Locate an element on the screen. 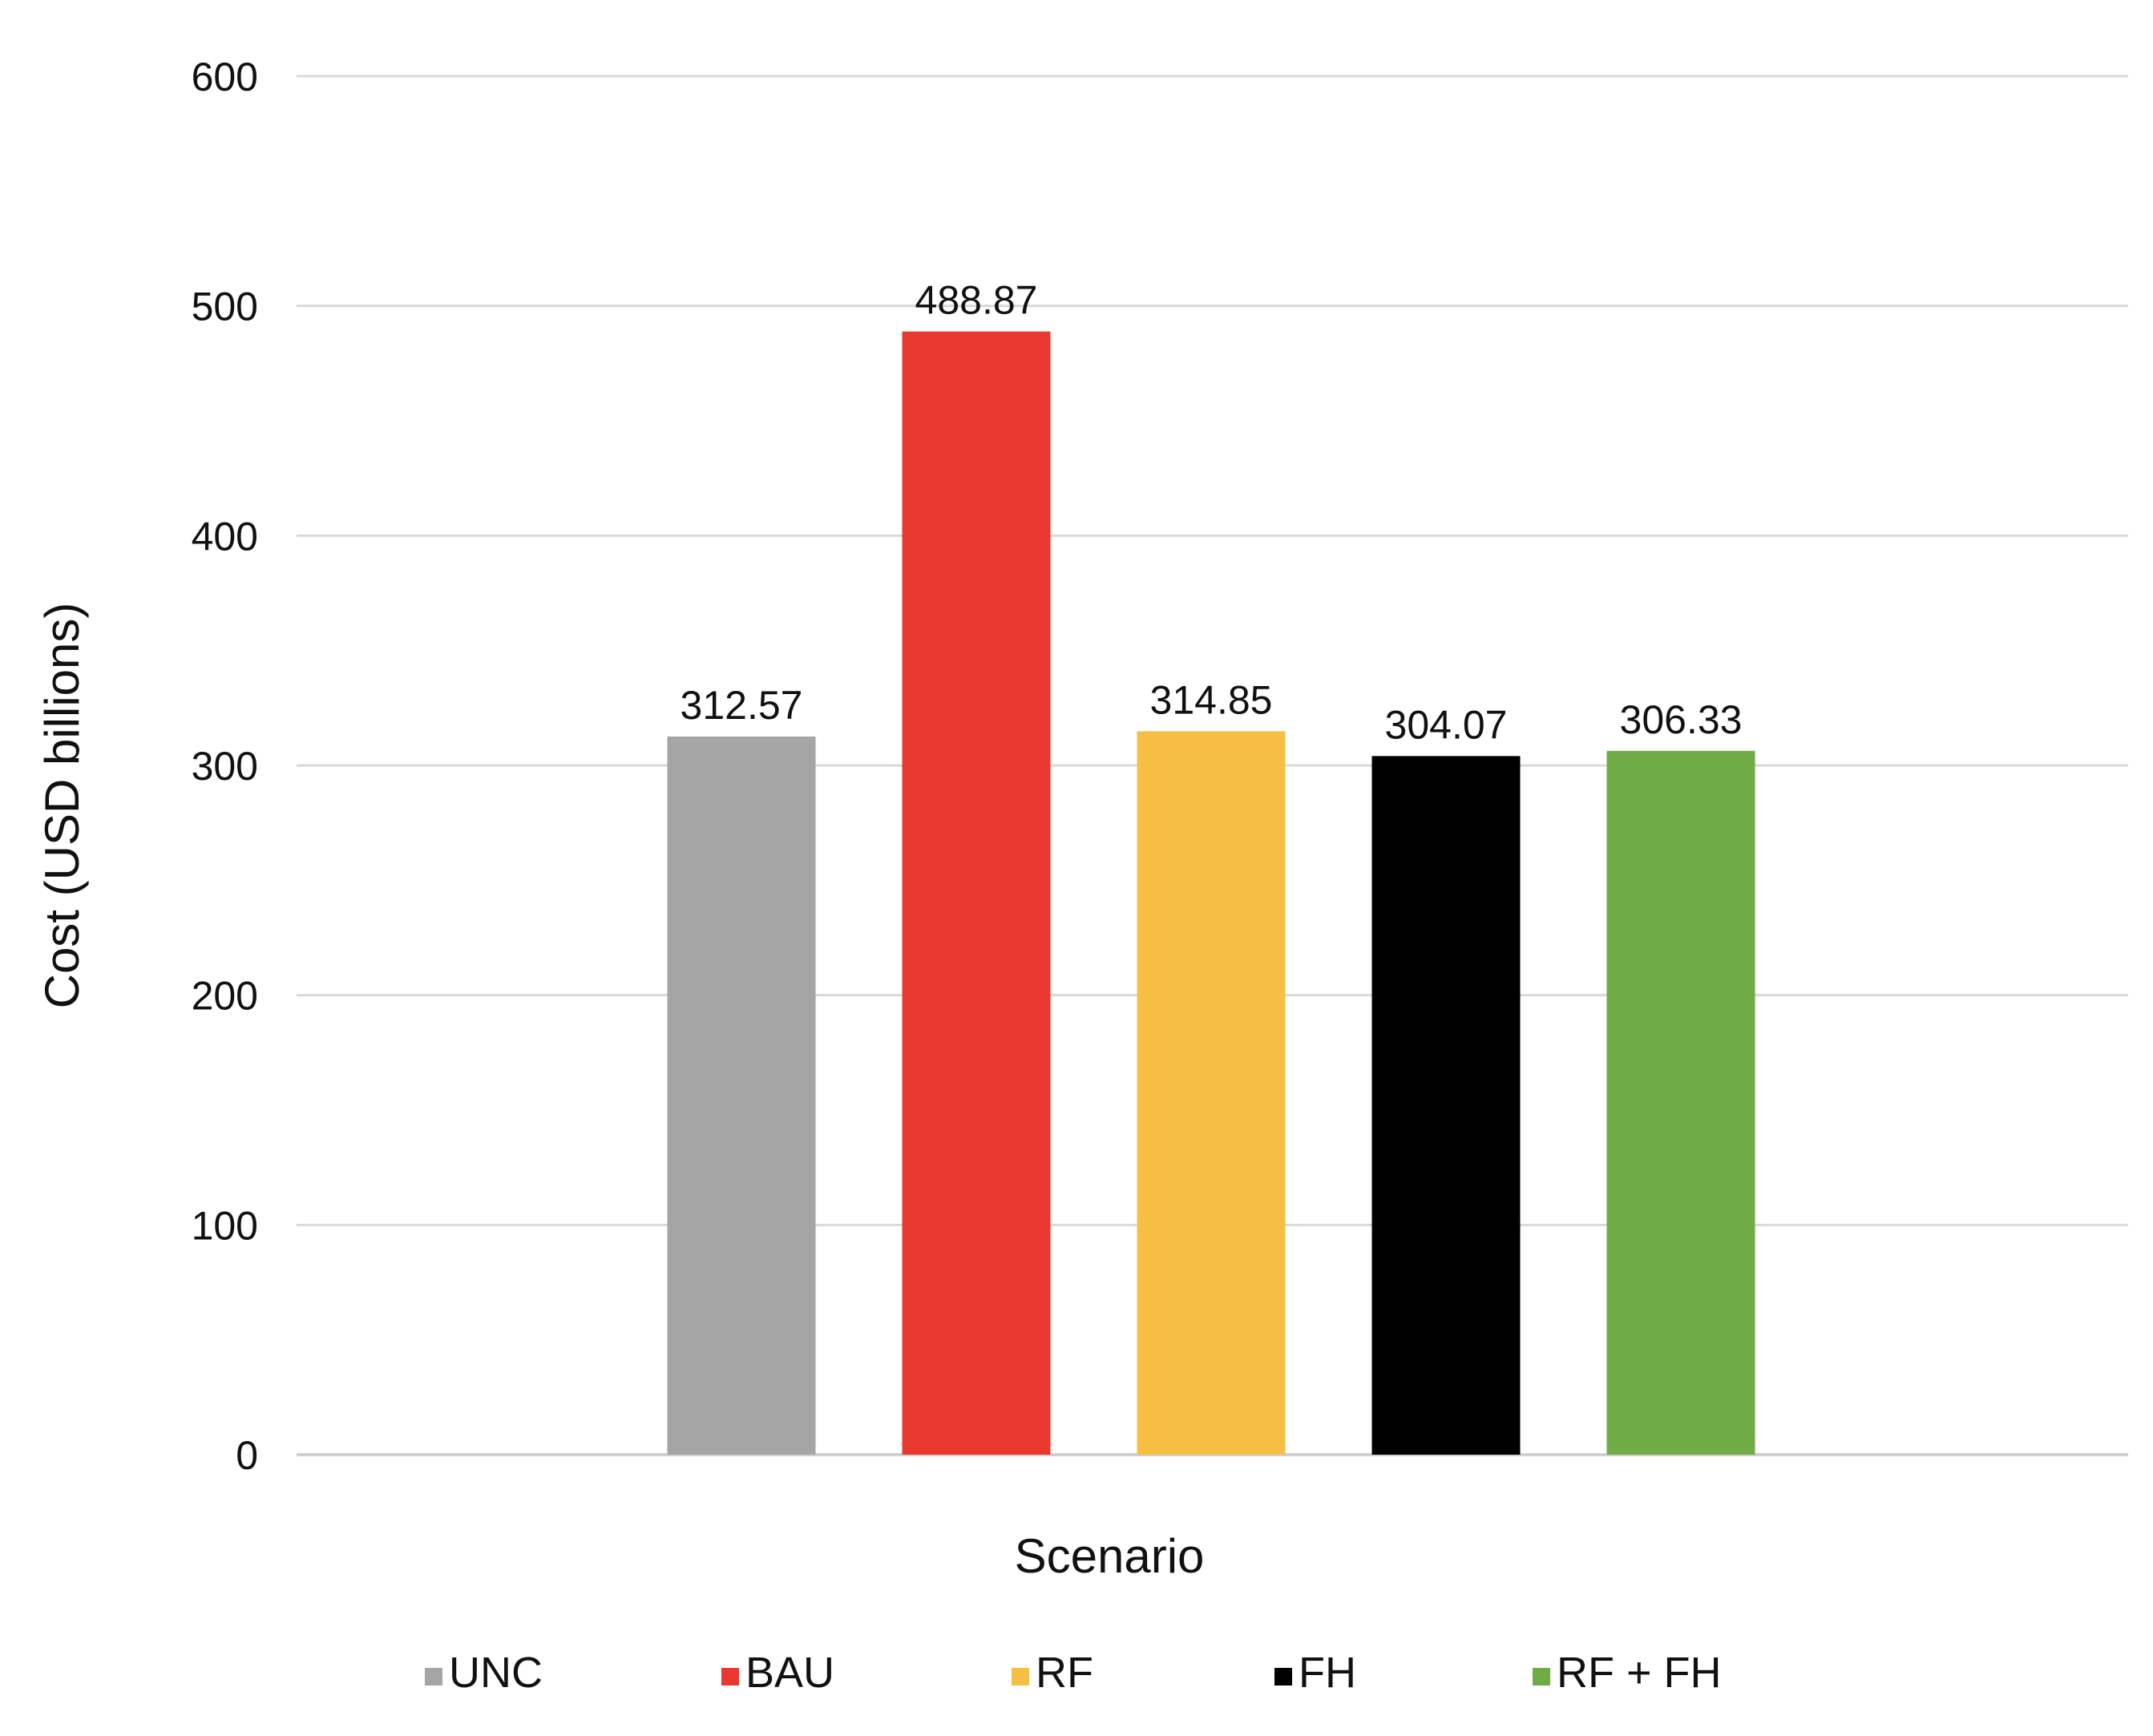  y-tick-label: 400 is located at coordinates (225, 537).